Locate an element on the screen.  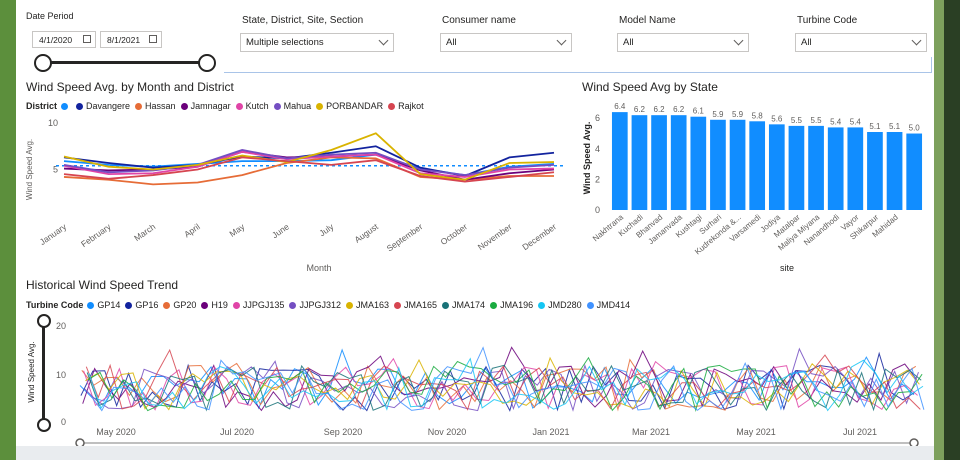
legend-label: Hassan is located at coordinates (160, 106).